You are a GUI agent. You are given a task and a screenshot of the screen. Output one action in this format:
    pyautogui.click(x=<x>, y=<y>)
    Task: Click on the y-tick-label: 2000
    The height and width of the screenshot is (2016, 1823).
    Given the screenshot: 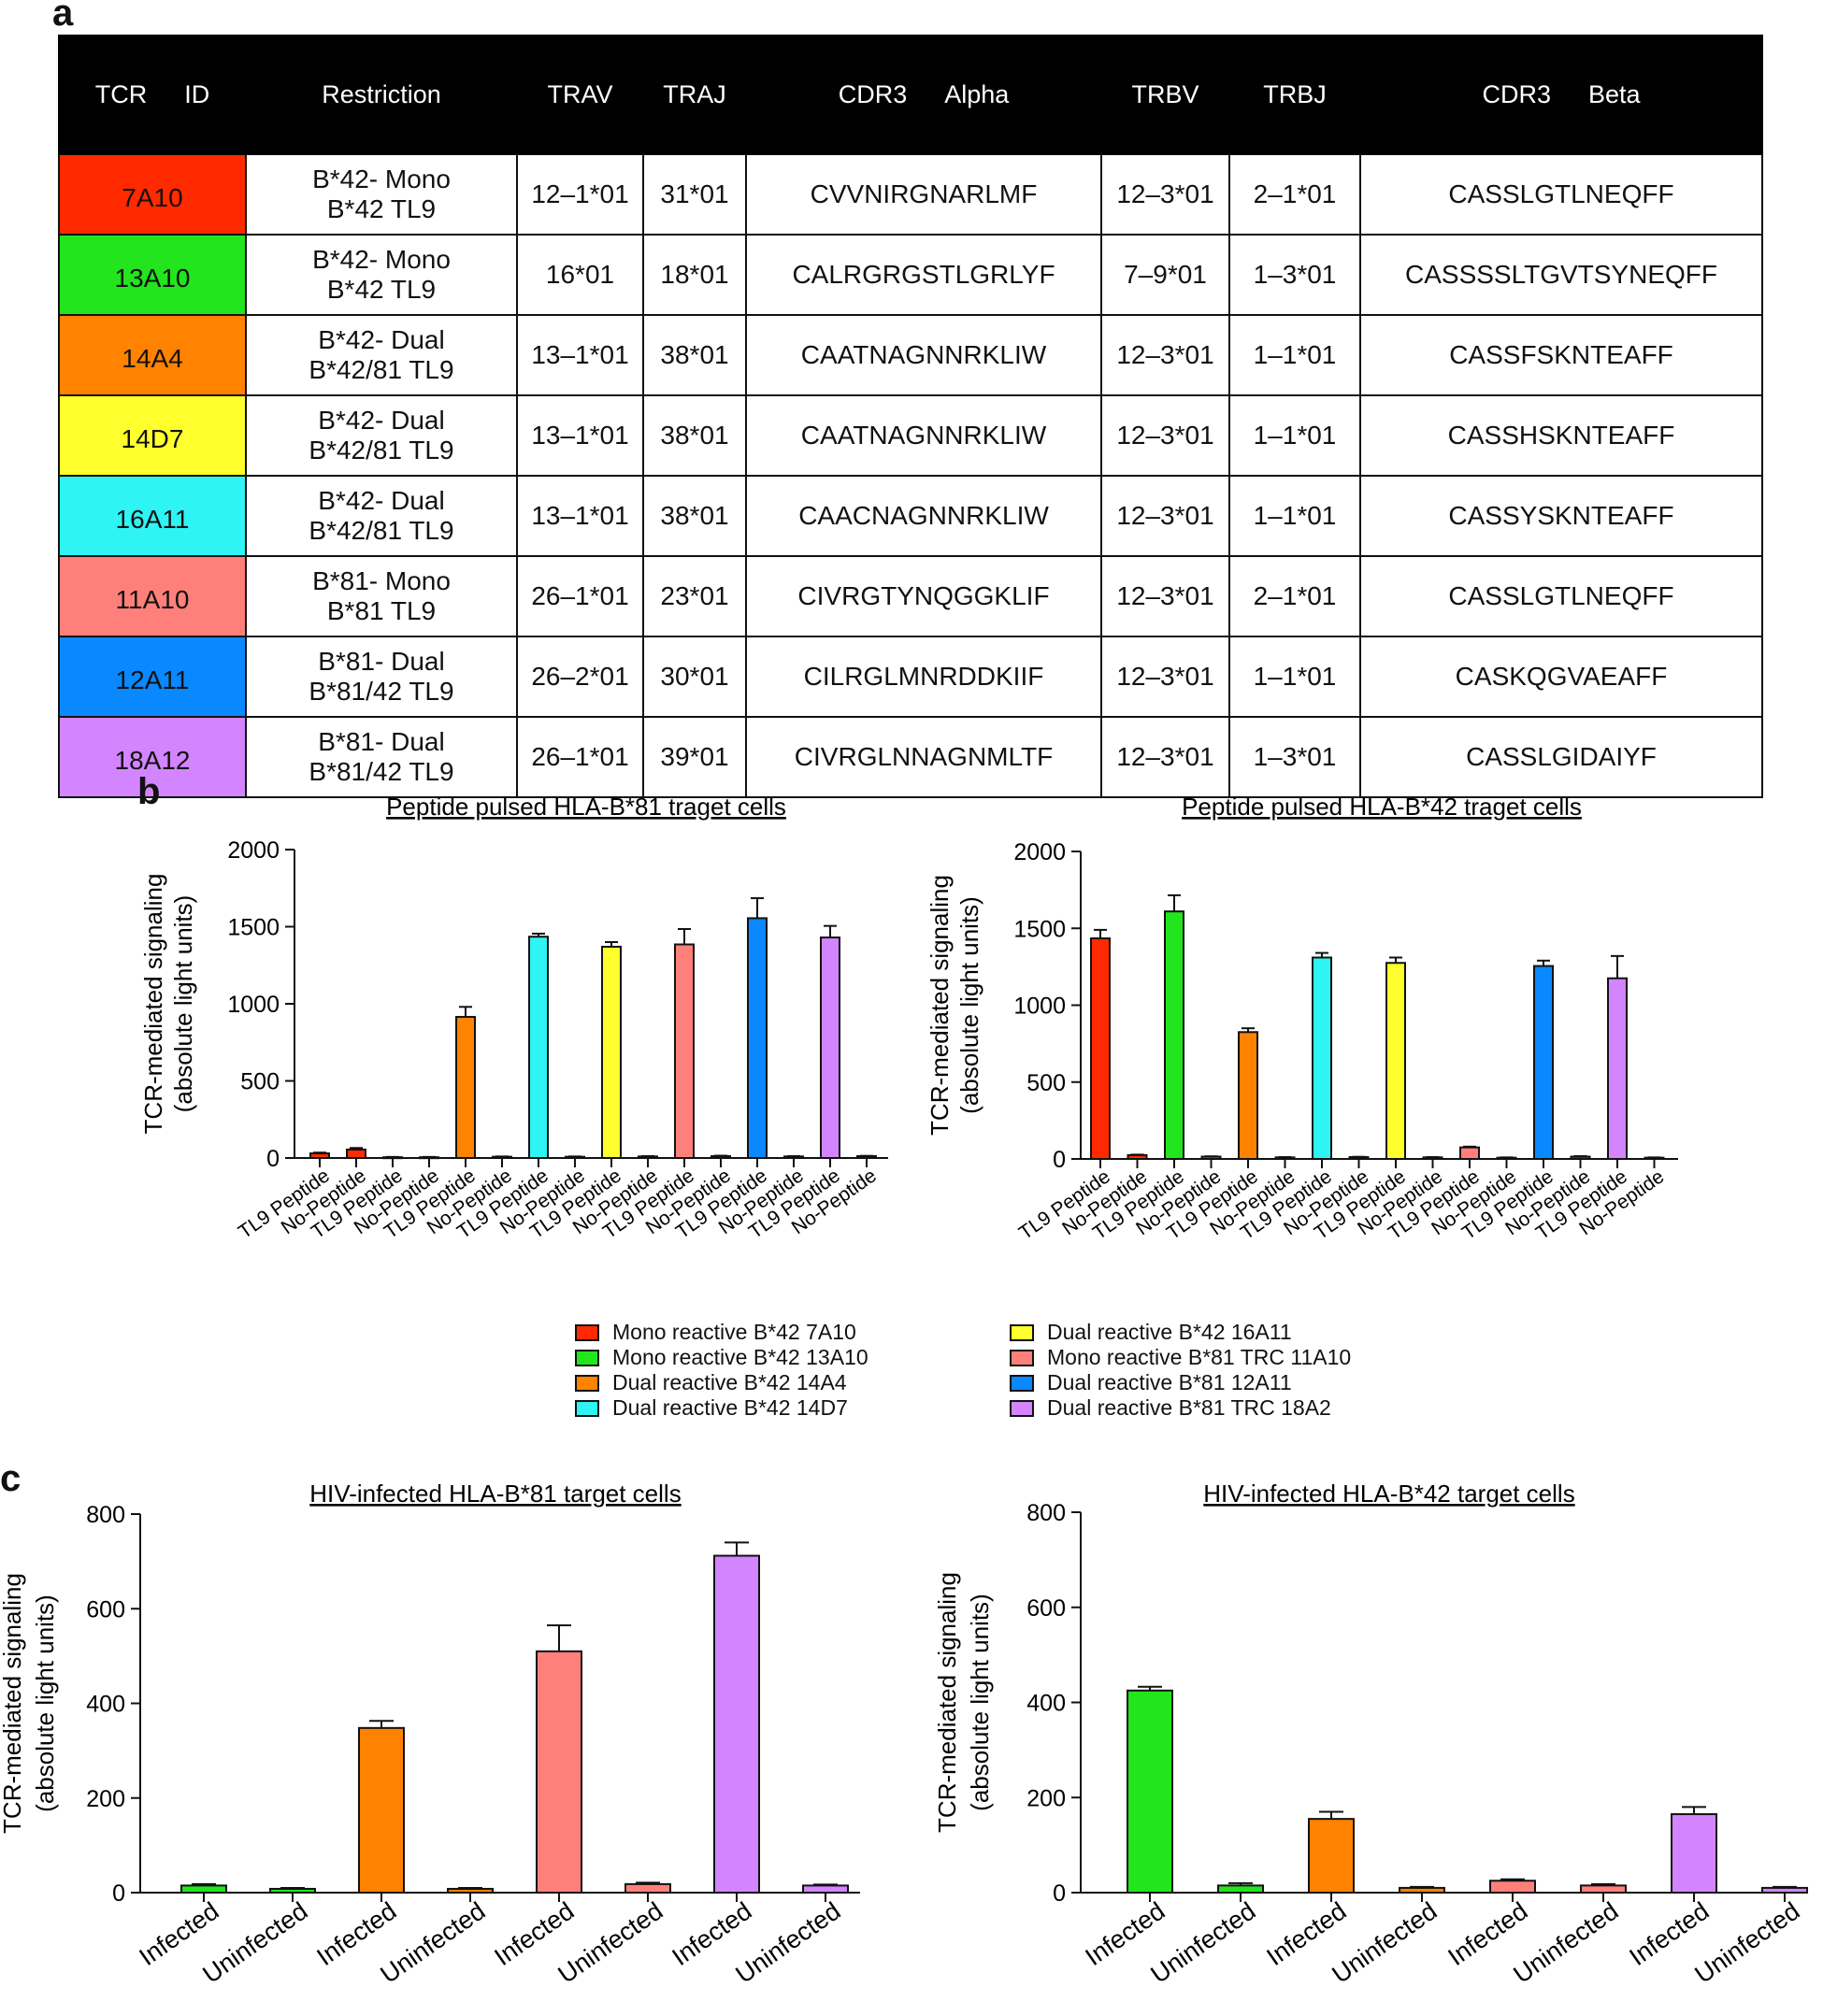 What is the action you would take?
    pyautogui.click(x=1039, y=852)
    